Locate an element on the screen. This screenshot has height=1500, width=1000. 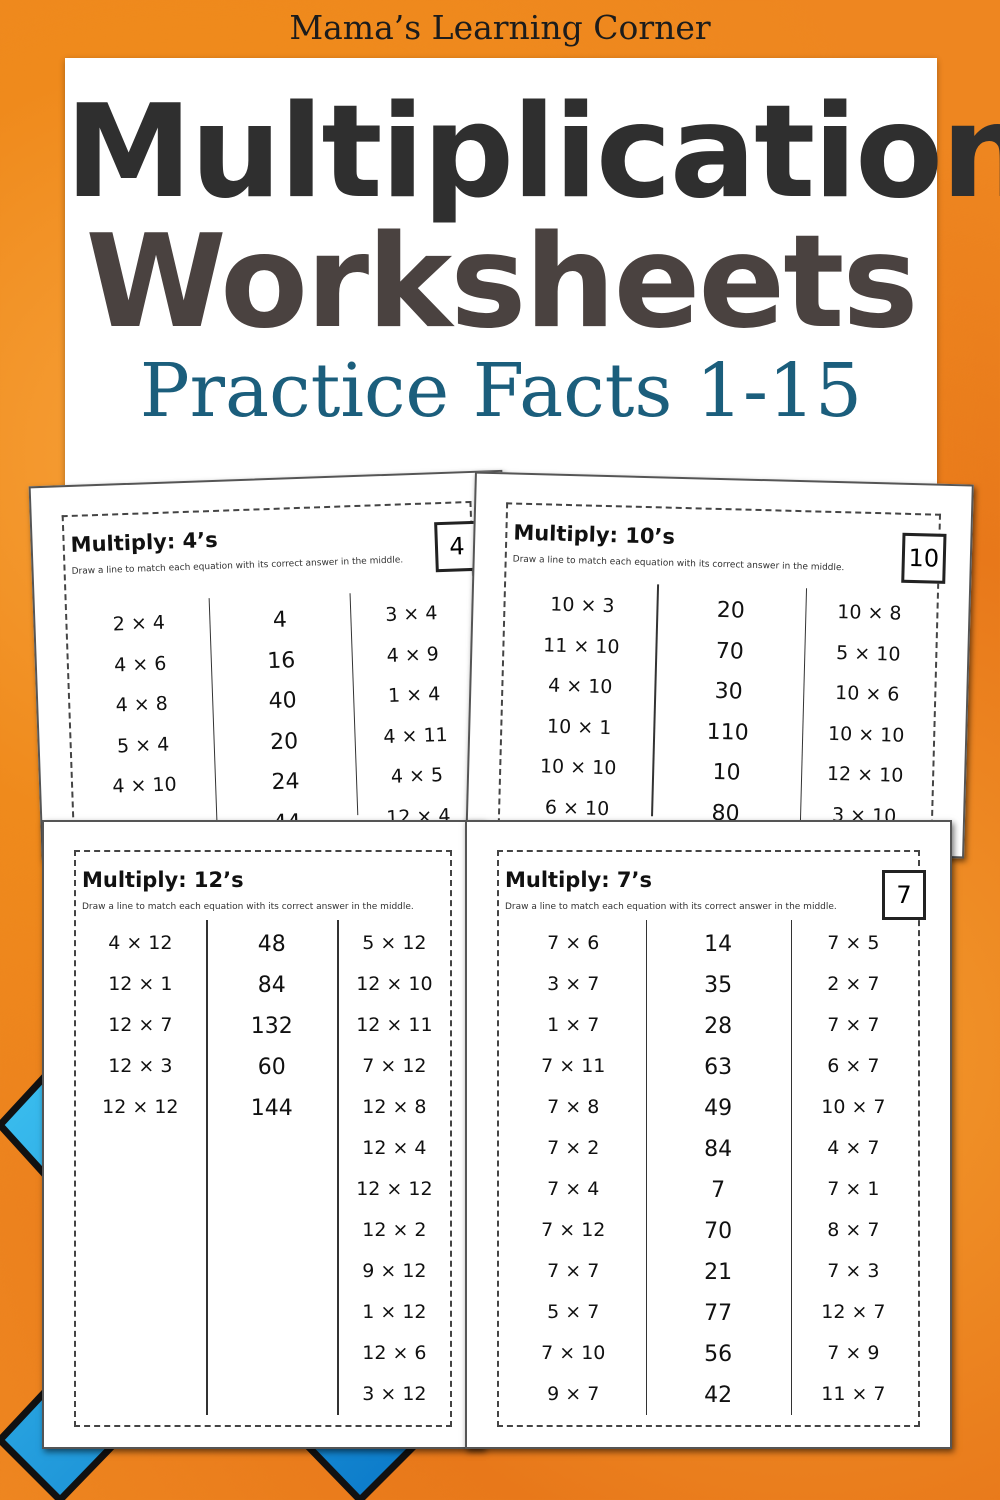
cell-left: 7 × 4 is located at coordinates (573, 1189).